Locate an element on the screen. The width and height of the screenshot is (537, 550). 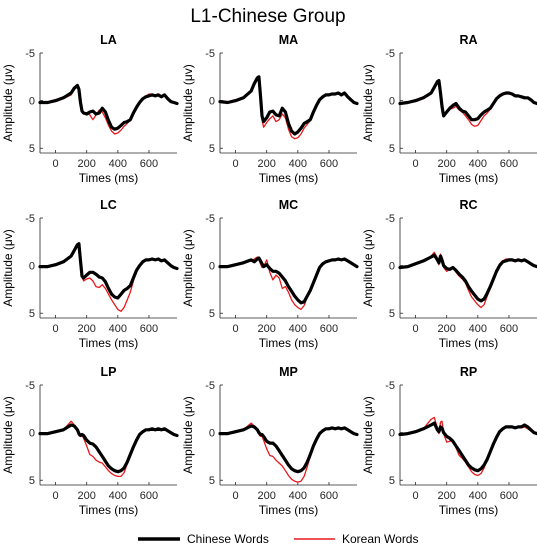
panel-ma: MA 0 200 400 600 -5 0 5 Times (ms) Amplitude (μv) is located at coordinates (270, 109).